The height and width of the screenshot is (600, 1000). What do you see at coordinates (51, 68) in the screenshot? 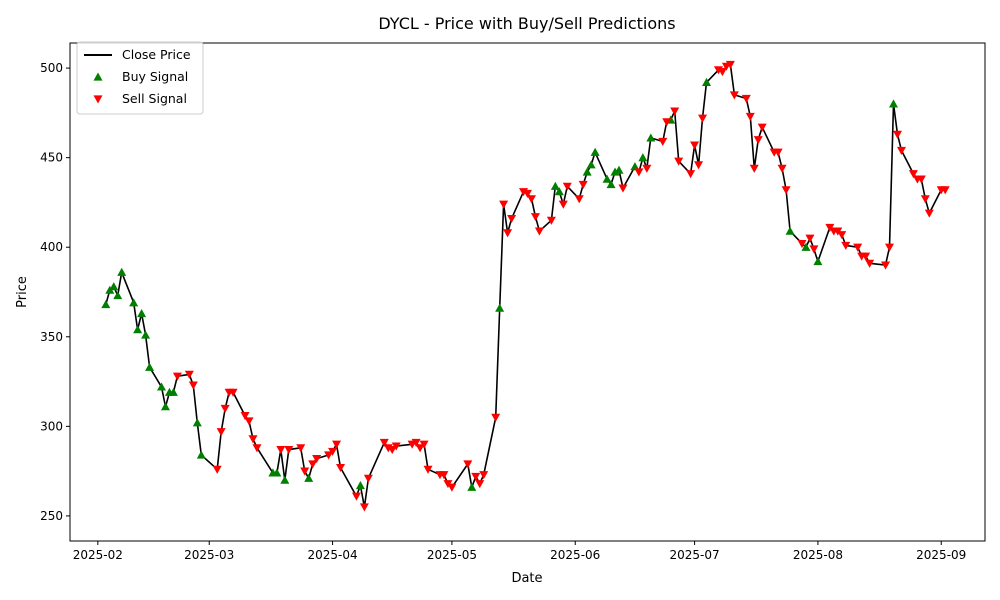
I see `y-tick-label: 500` at bounding box center [51, 68].